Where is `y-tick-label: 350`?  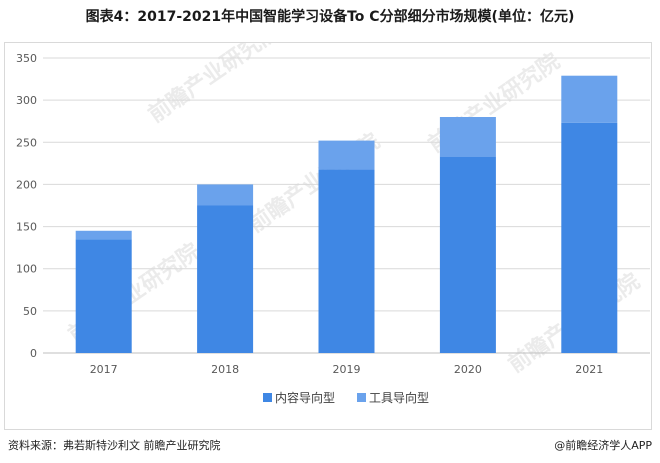 y-tick-label: 350 is located at coordinates (26, 58).